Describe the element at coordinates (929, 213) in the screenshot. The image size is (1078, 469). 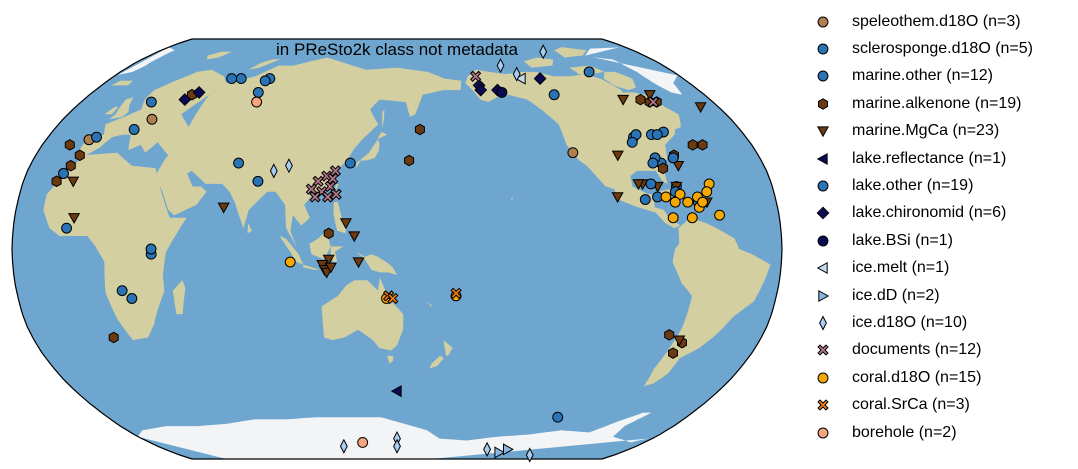
I see `legend-label: lake.chironomid (n=6)` at that location.